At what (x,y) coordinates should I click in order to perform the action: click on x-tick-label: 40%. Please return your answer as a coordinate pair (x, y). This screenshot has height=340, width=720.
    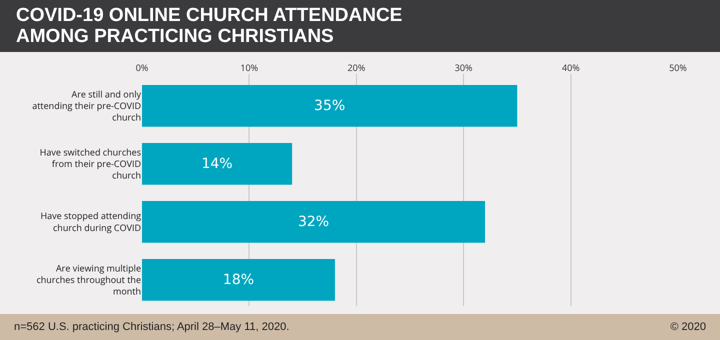
    Looking at the image, I should click on (571, 67).